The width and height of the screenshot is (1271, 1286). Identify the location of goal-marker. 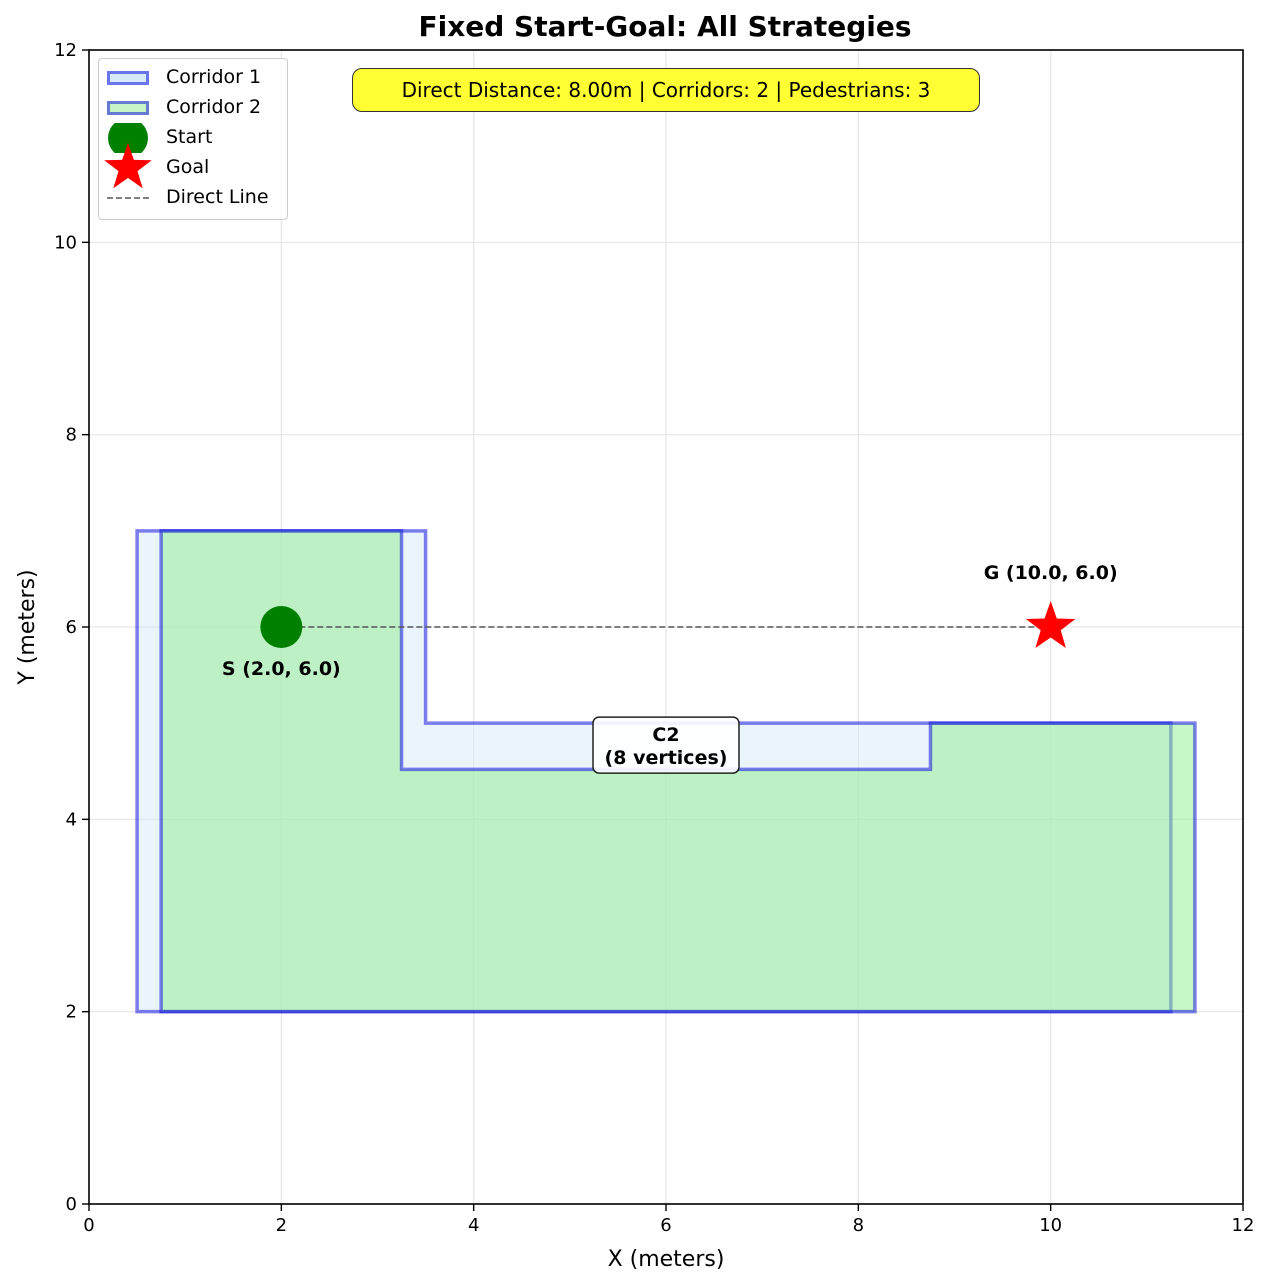
(1050, 624).